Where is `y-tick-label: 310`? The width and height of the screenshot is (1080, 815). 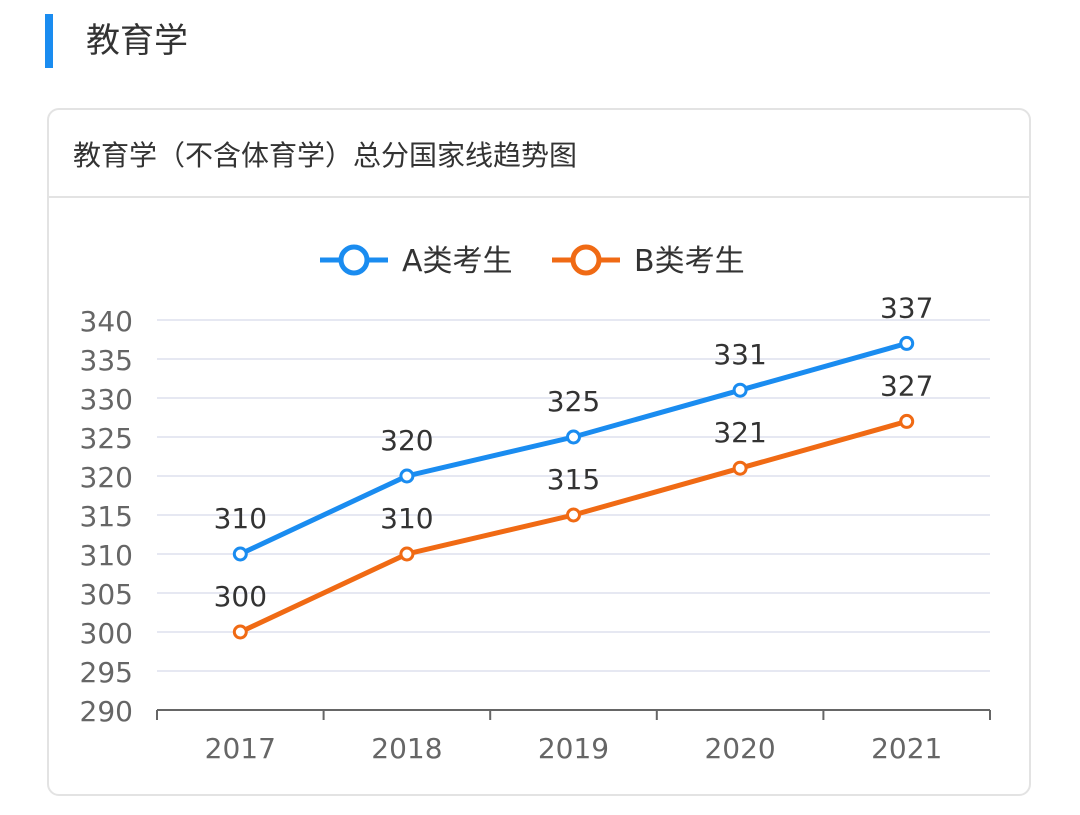
y-tick-label: 310 is located at coordinates (106, 555).